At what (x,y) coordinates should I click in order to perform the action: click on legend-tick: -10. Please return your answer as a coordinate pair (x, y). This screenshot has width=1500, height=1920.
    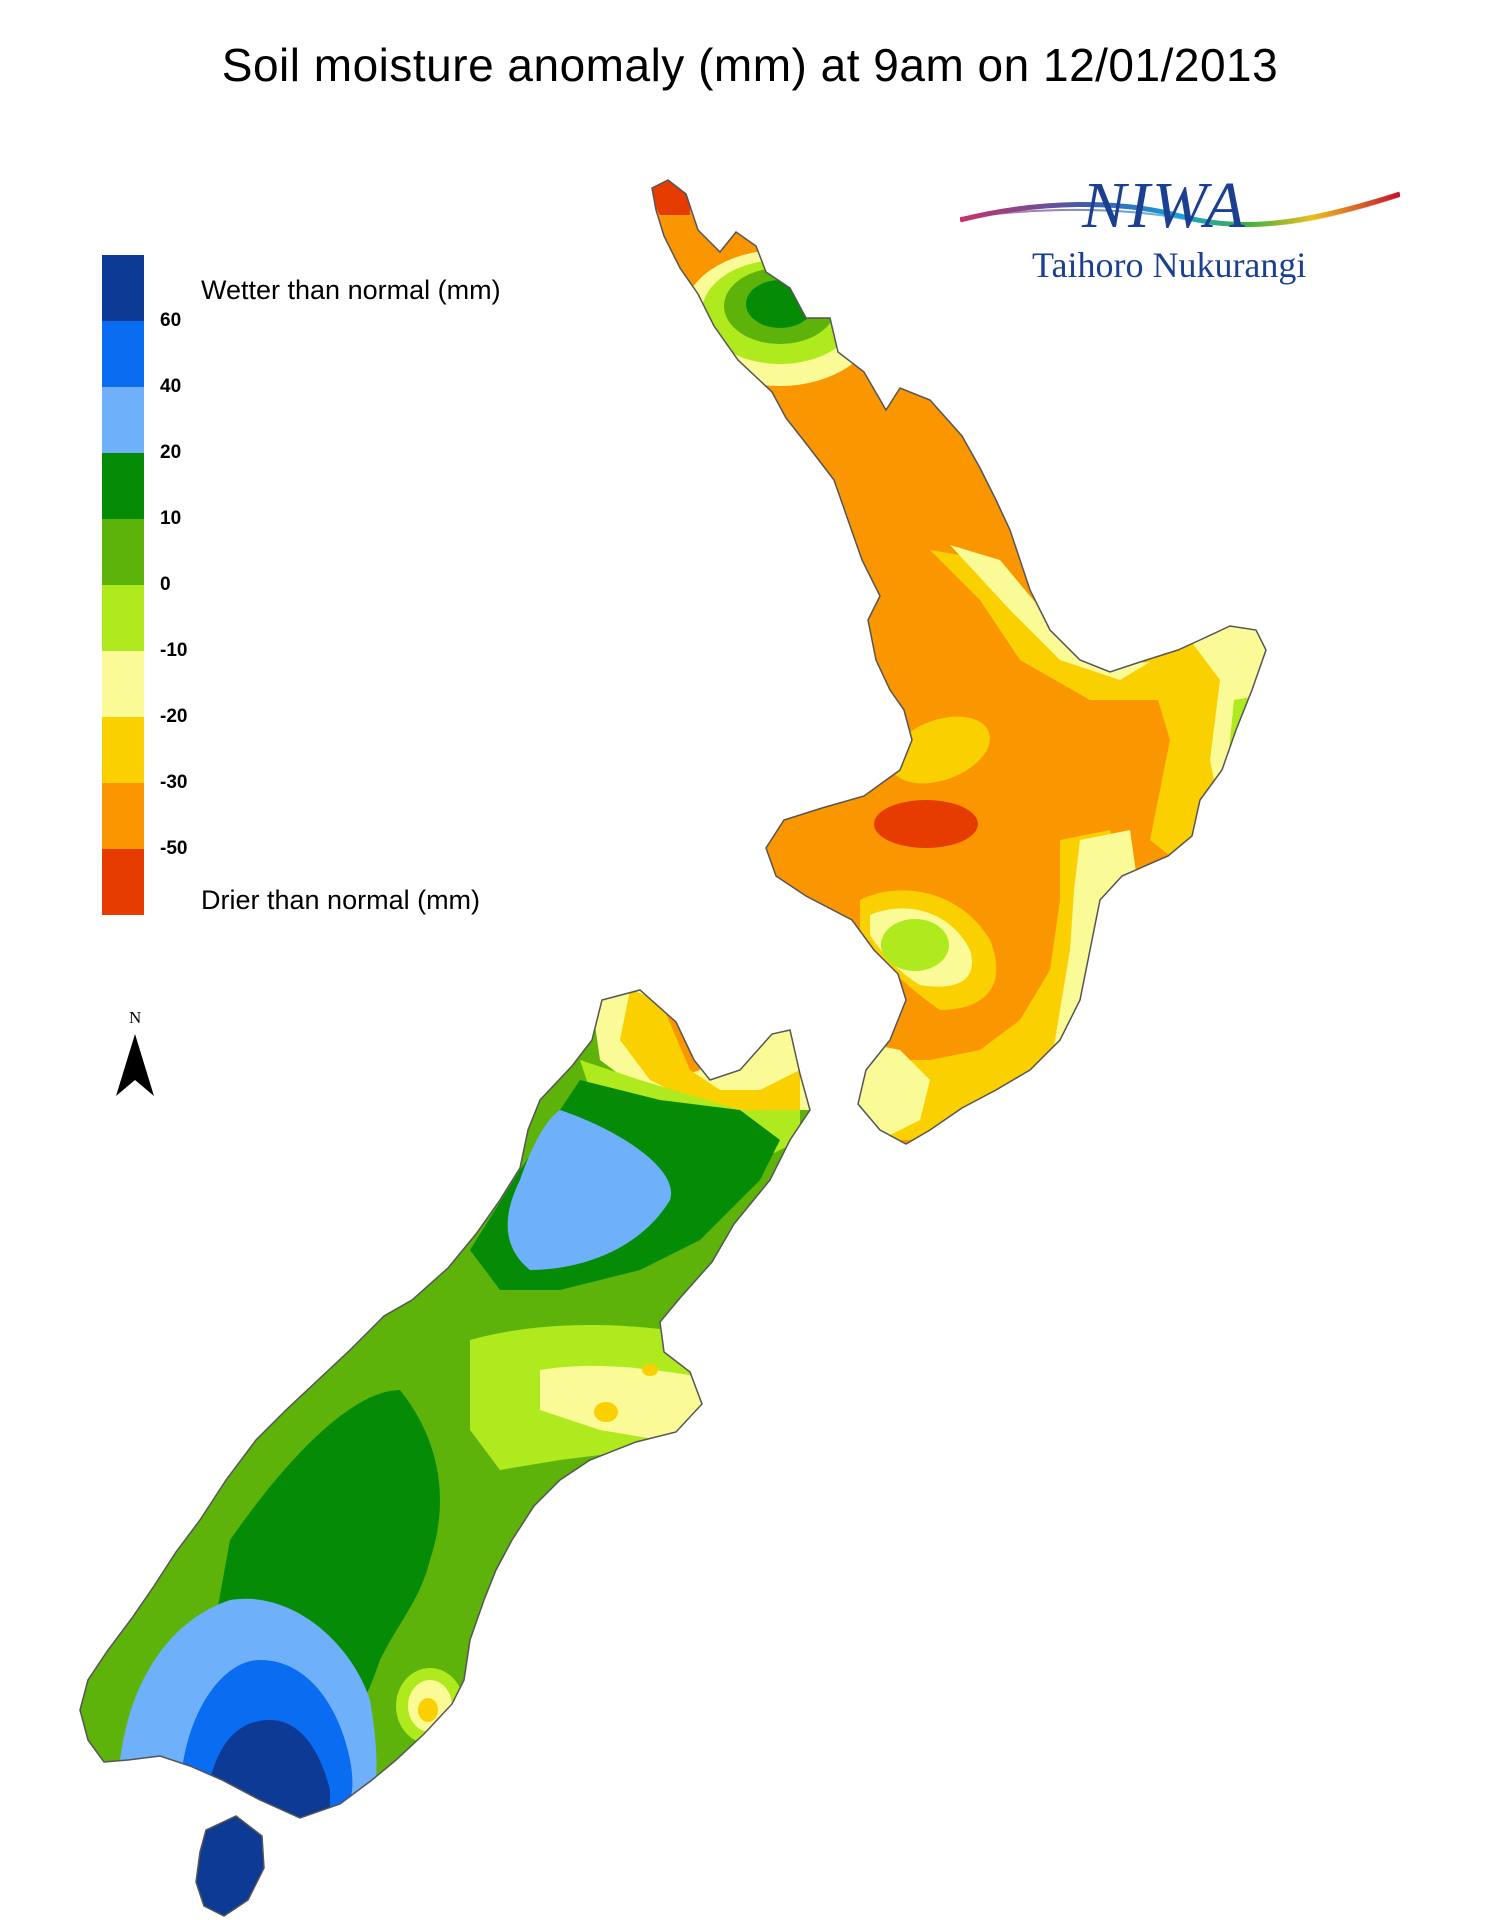
    Looking at the image, I should click on (174, 650).